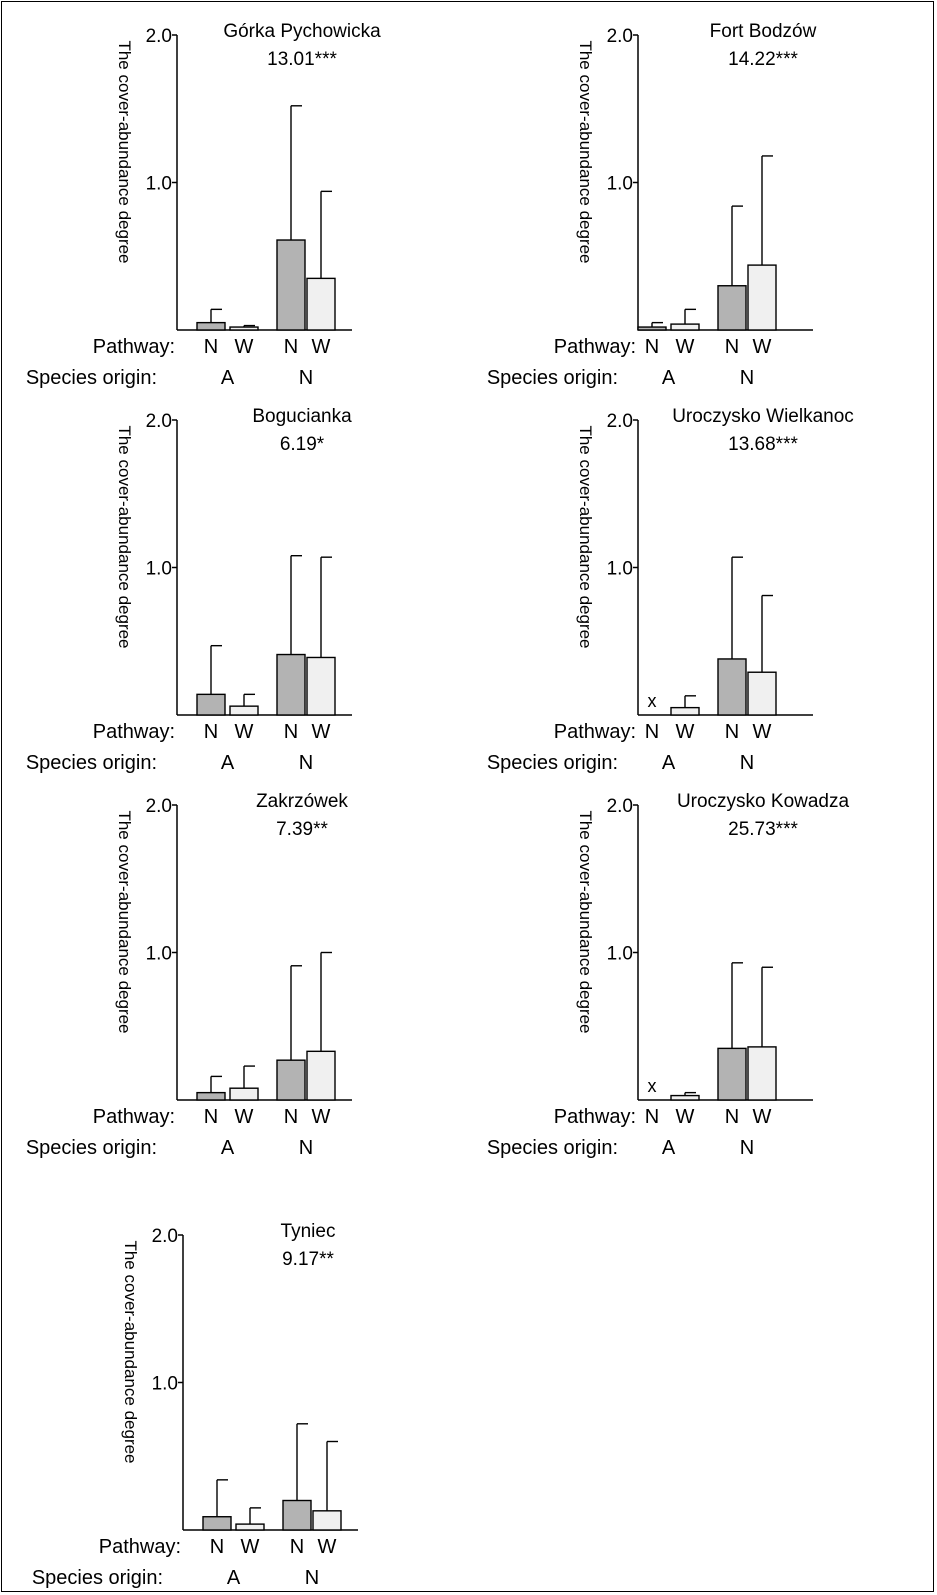 This screenshot has height=1595, width=937. What do you see at coordinates (763, 416) in the screenshot?
I see `panel-title: Uroczysko Wielkanoc` at bounding box center [763, 416].